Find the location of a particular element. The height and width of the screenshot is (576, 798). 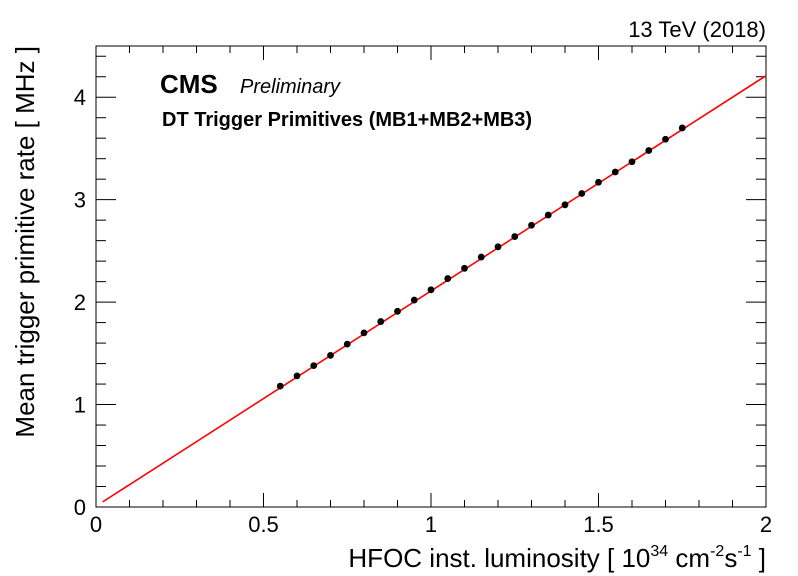

energy-label: 13 TeV (2018) is located at coordinates (697, 29).